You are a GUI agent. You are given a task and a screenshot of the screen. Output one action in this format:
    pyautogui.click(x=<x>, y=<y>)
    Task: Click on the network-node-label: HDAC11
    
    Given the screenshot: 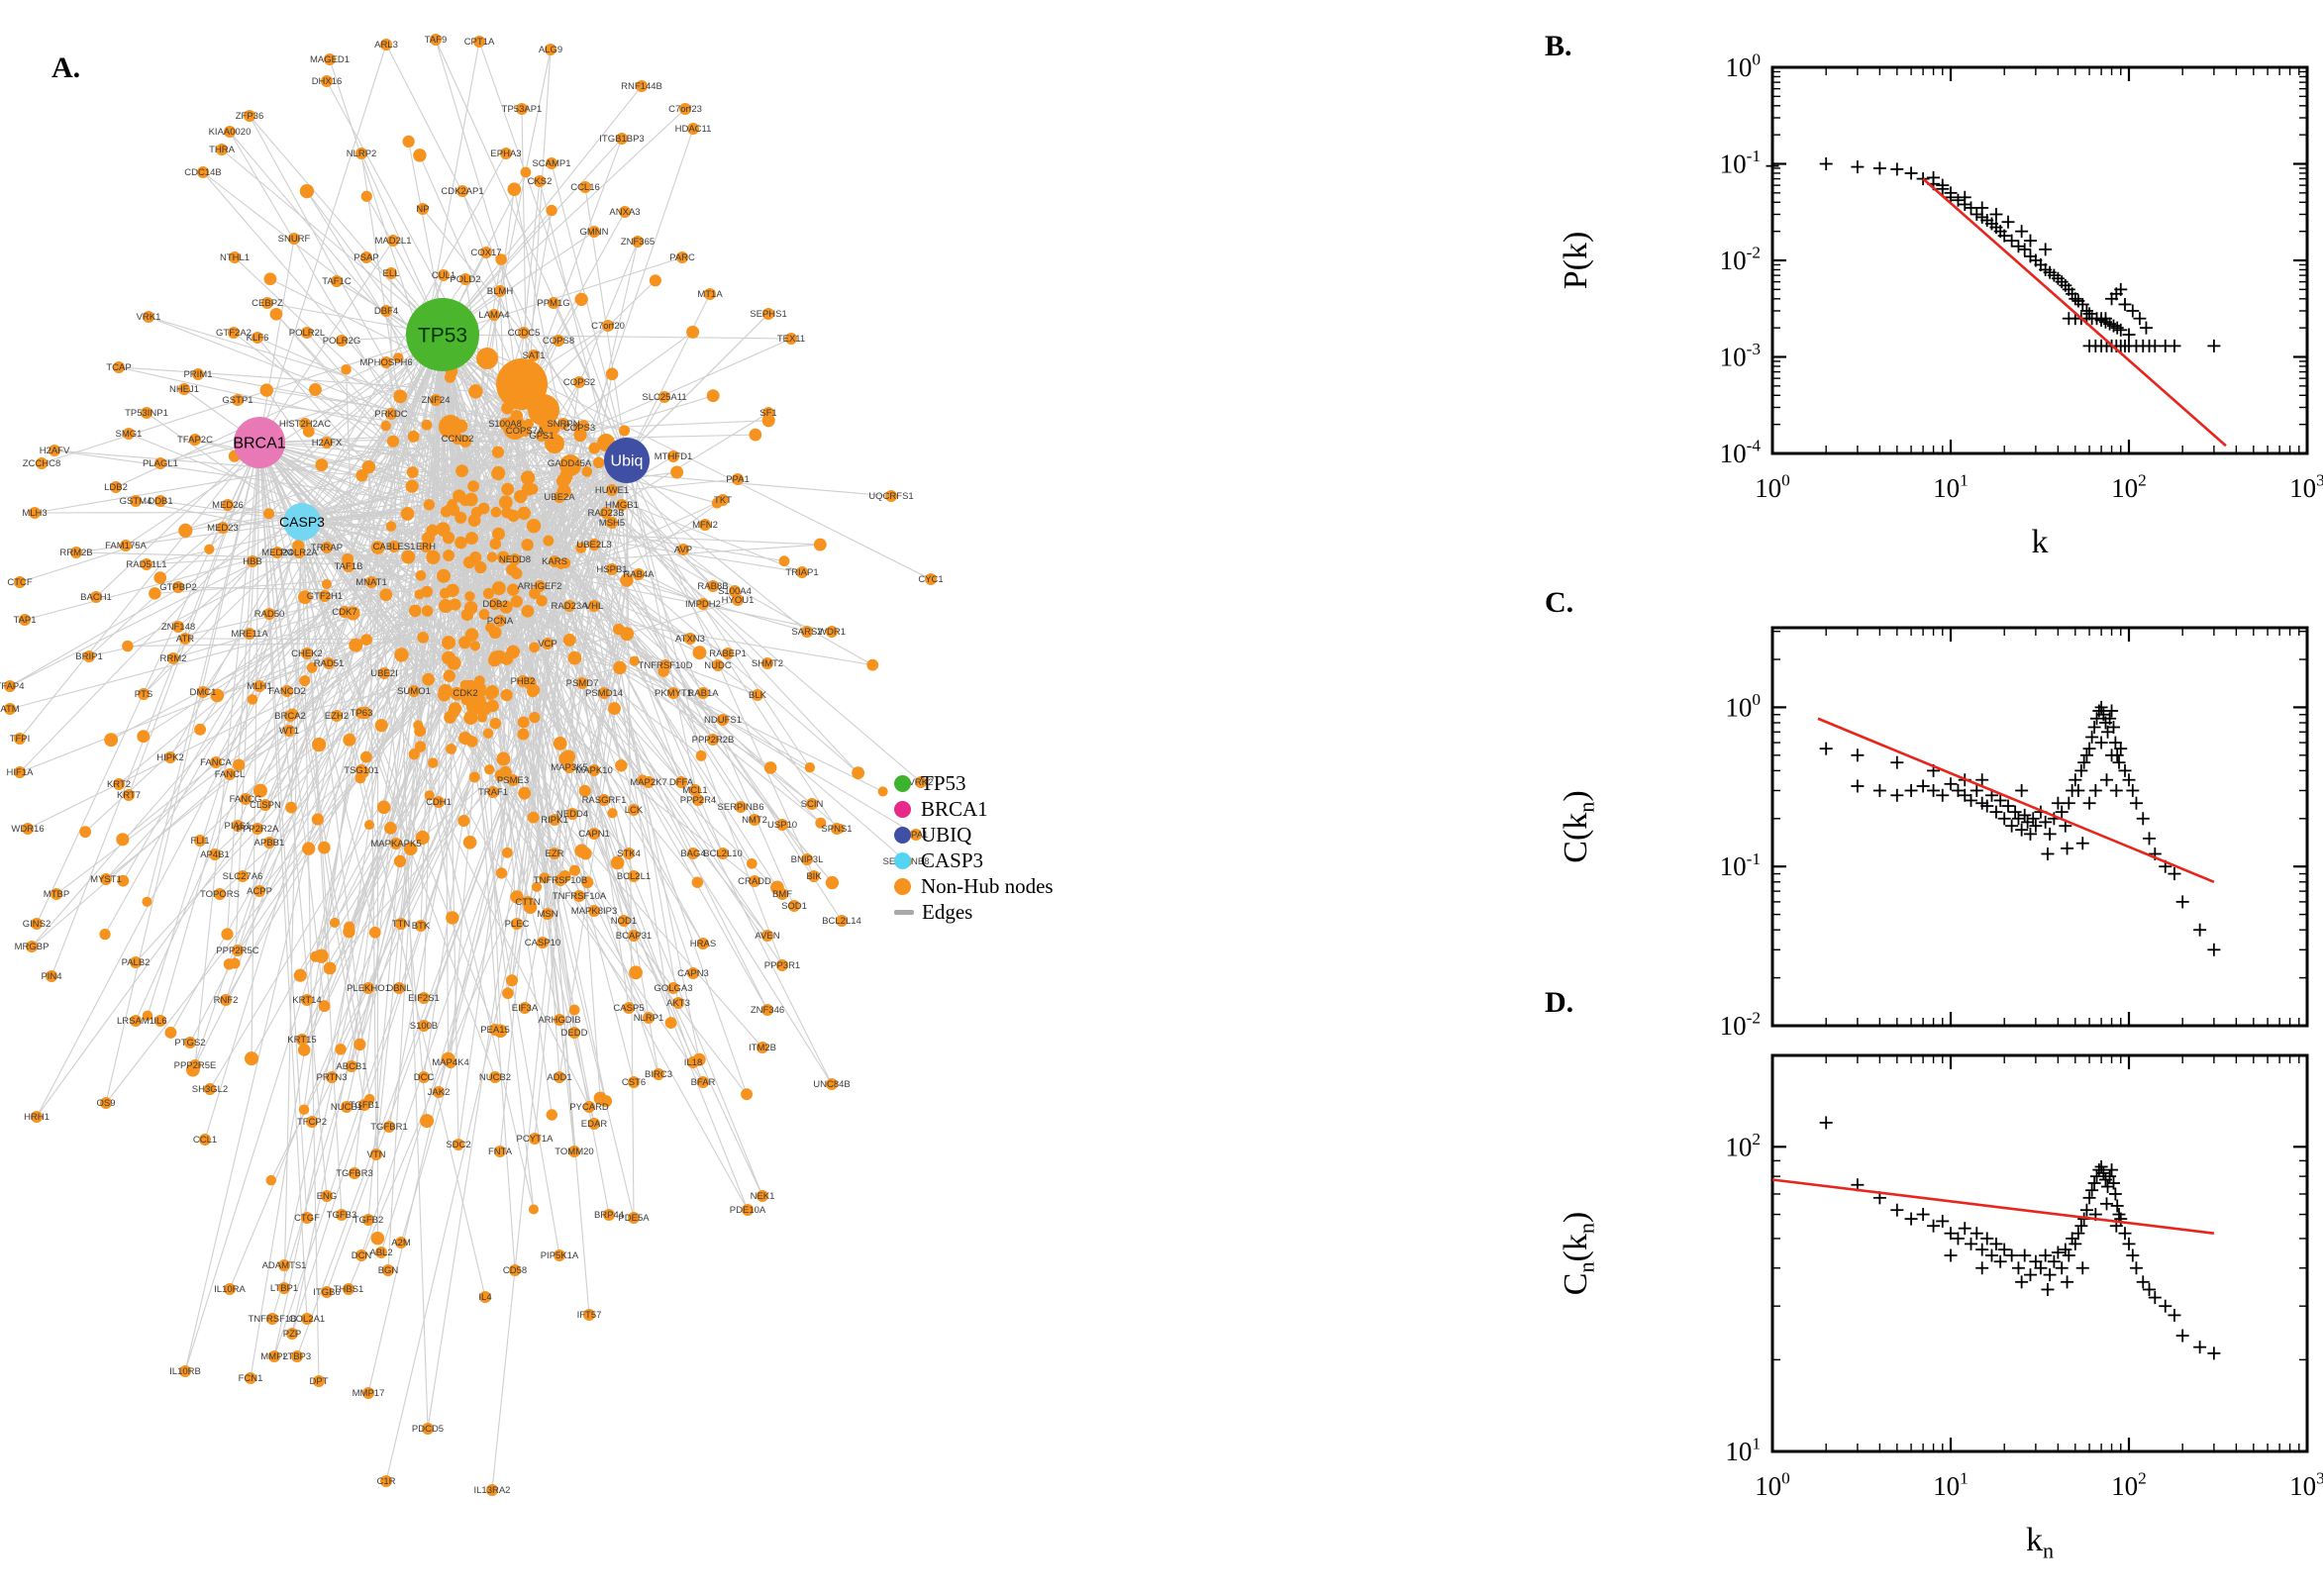 What is the action you would take?
    pyautogui.click(x=694, y=129)
    